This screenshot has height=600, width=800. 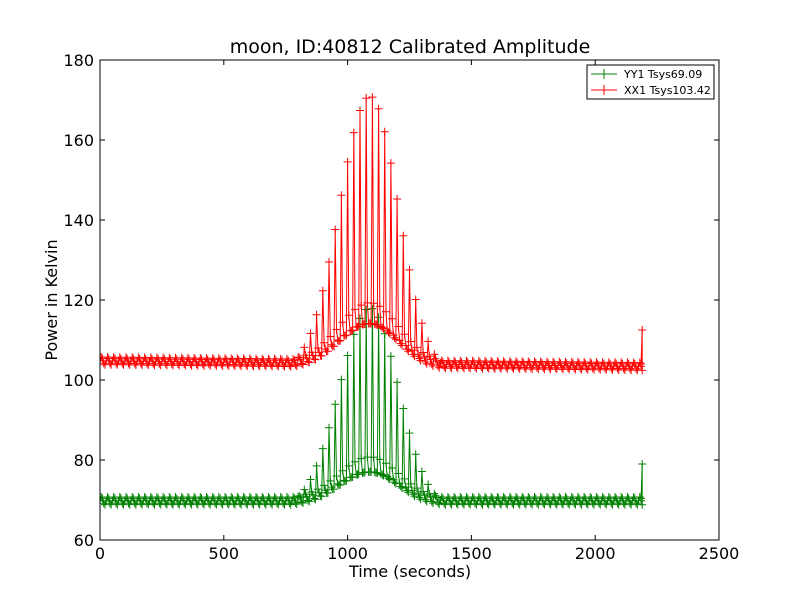 What do you see at coordinates (78, 380) in the screenshot?
I see `y-tick-label: 100` at bounding box center [78, 380].